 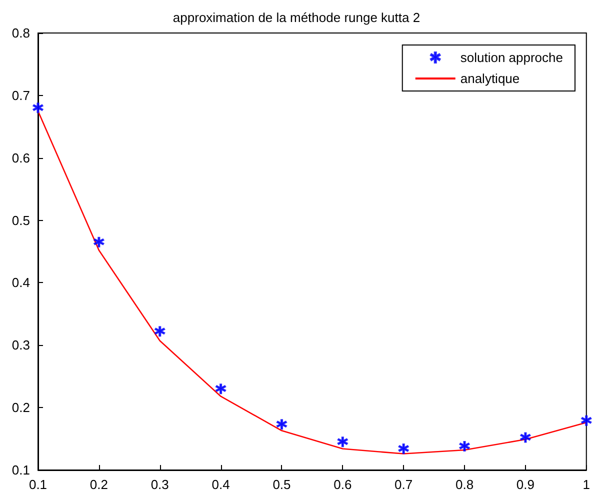 I want to click on y-tick-label: 0.3, so click(x=21, y=345).